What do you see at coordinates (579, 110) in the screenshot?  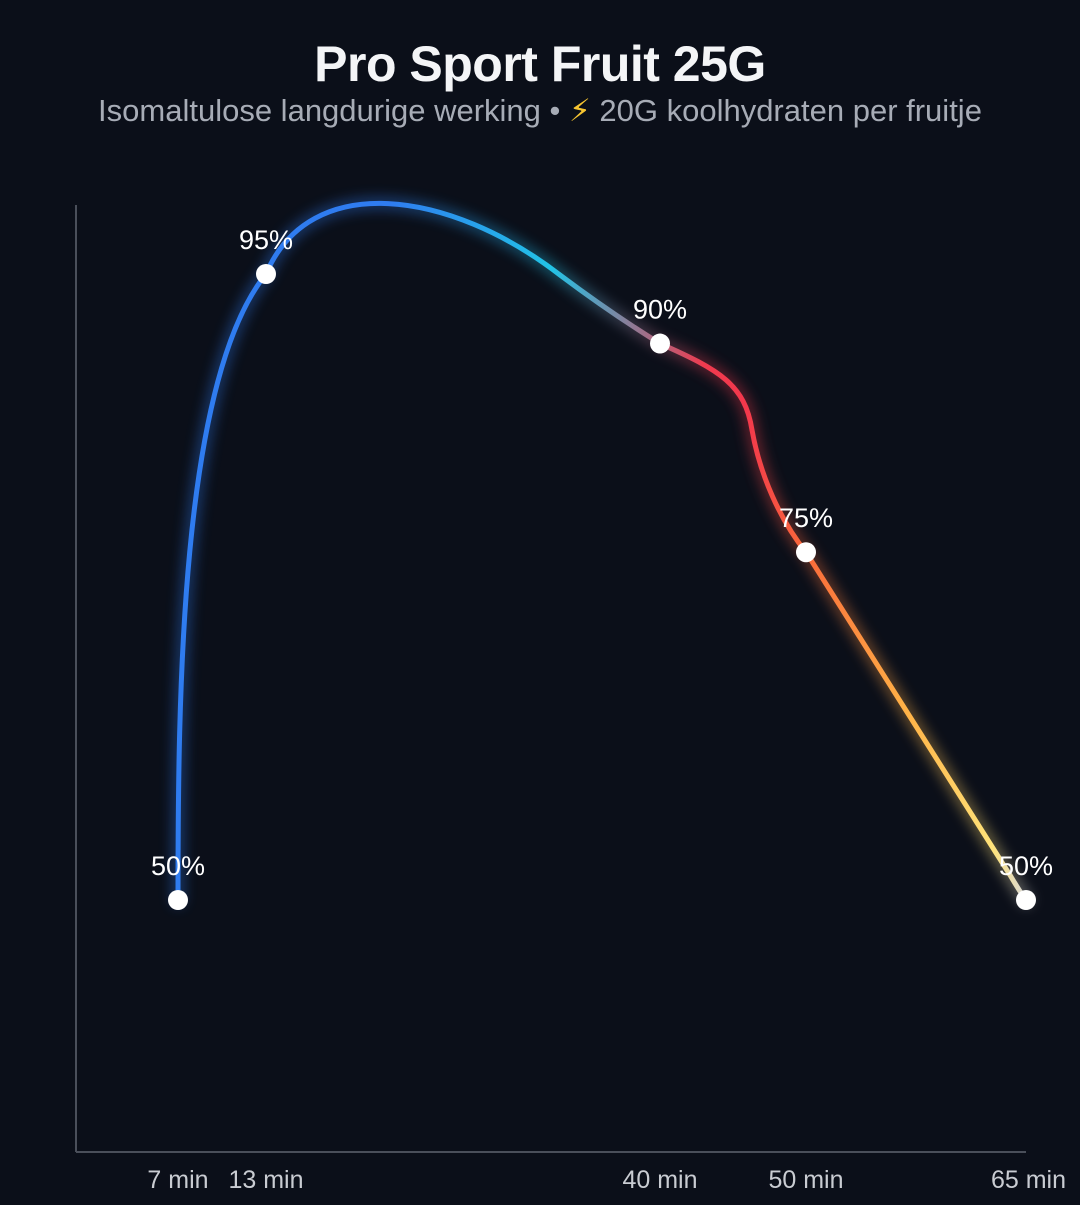 I see `lightning-bolt-icon: ⚡` at bounding box center [579, 110].